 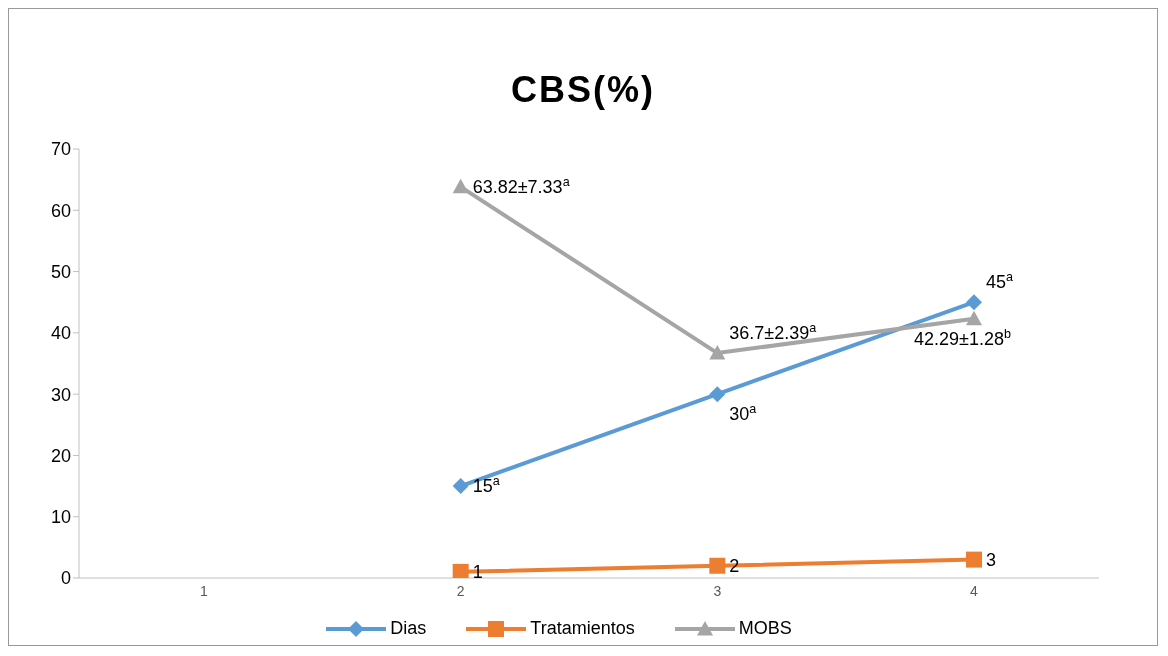 I want to click on data-label: 1, so click(x=477, y=571).